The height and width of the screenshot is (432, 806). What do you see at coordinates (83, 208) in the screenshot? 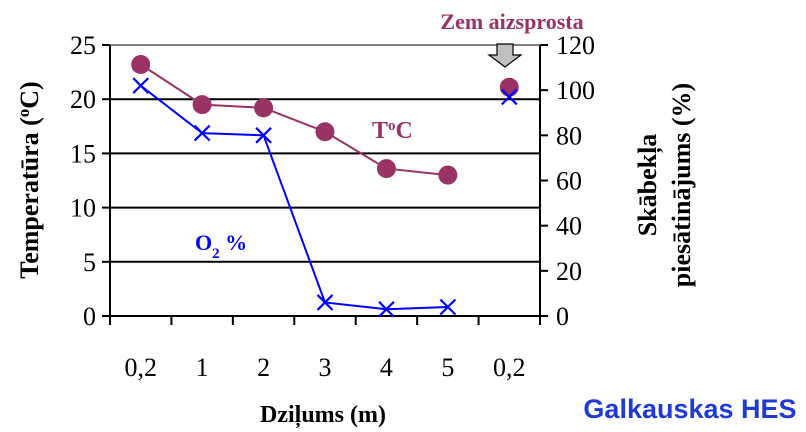
I see `y-left-tick-label: 10` at bounding box center [83, 208].